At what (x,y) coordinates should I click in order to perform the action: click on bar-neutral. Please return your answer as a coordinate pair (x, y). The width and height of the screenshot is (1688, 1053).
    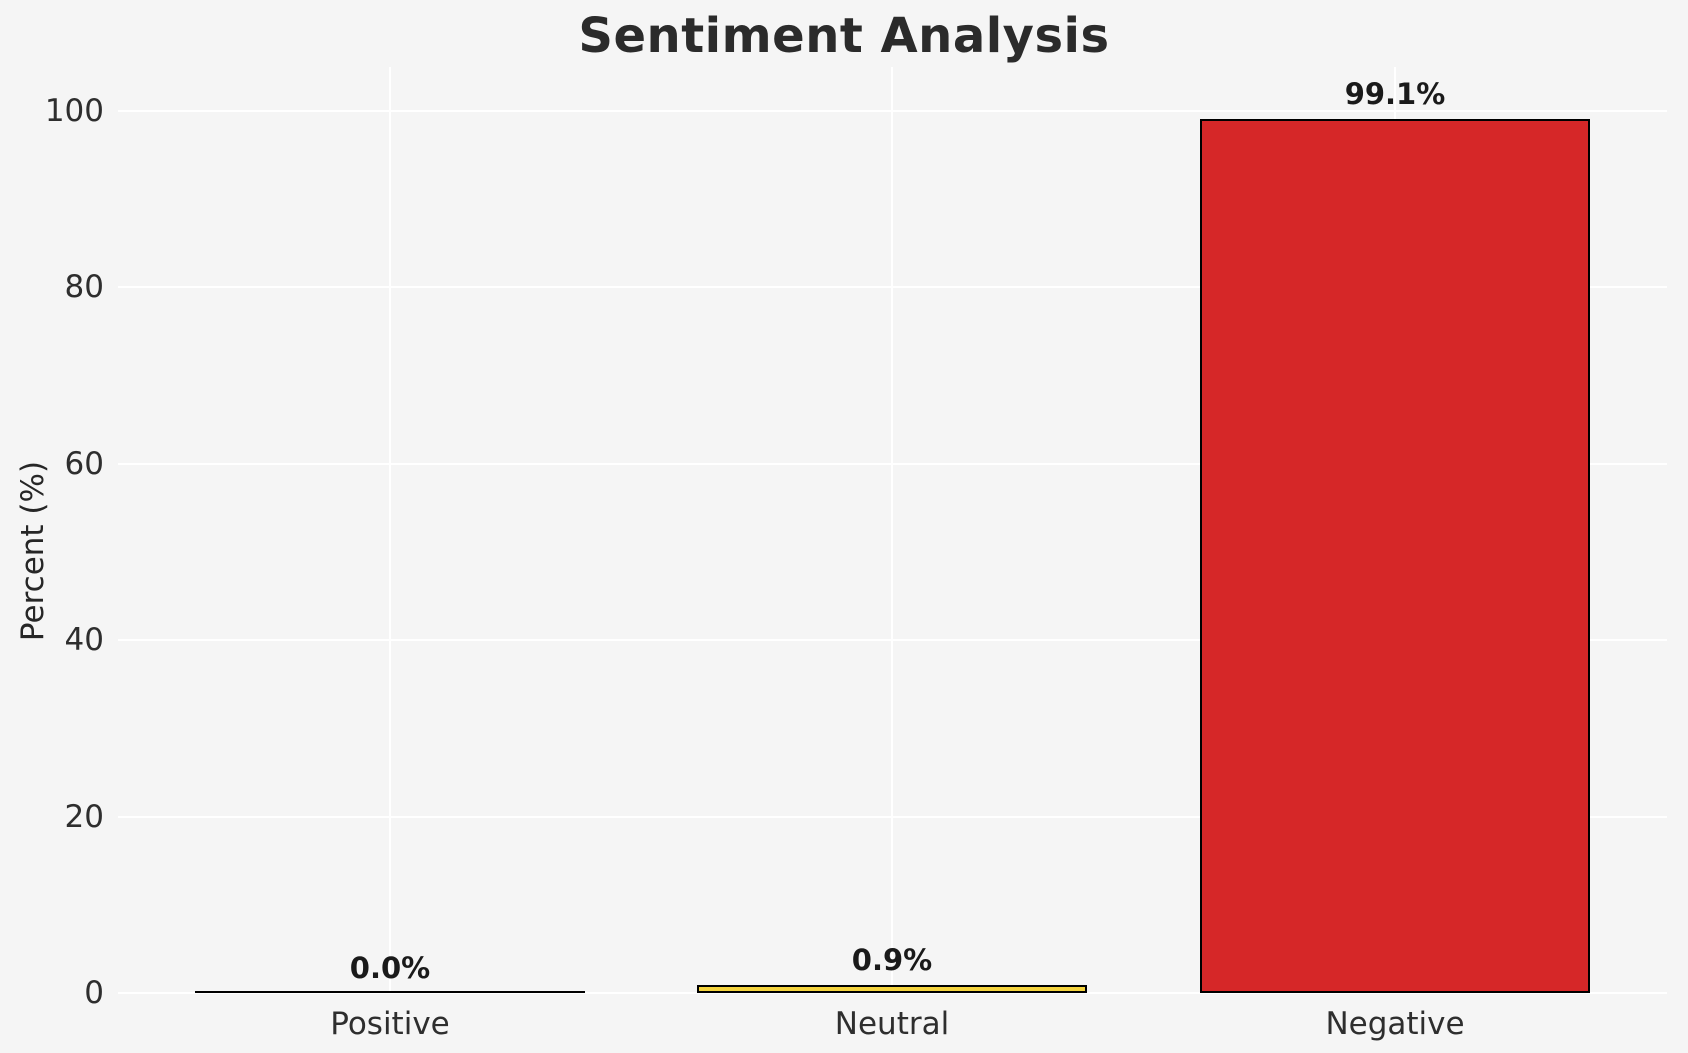
    Looking at the image, I should click on (892, 989).